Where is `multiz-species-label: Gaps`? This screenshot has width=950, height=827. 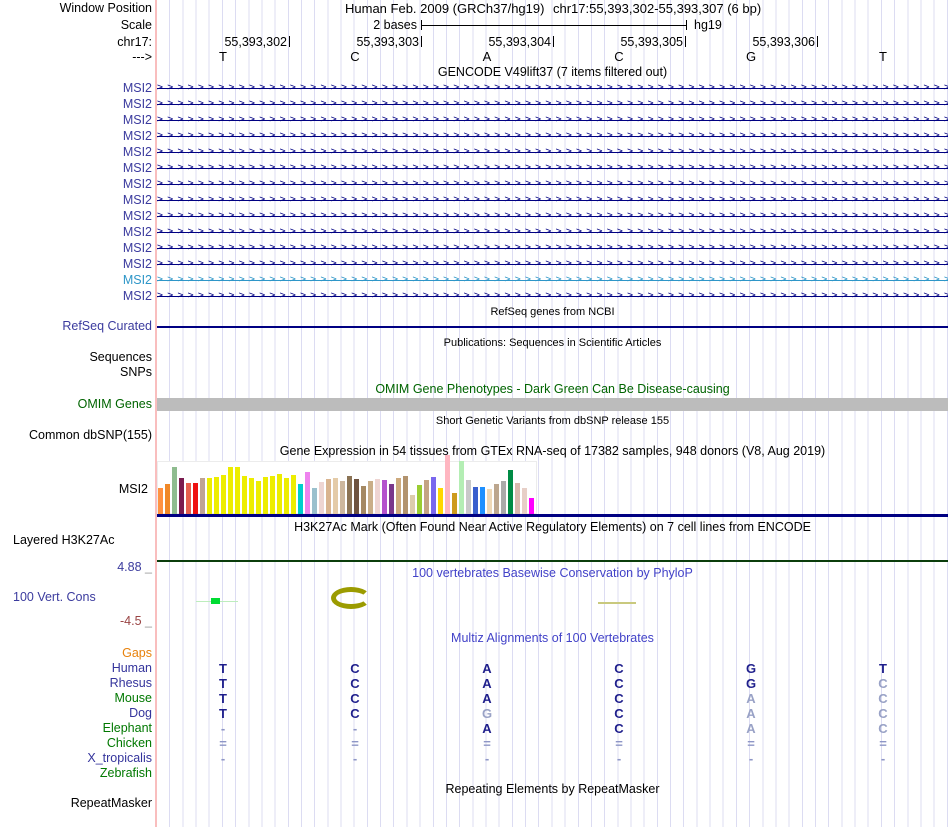 multiz-species-label: Gaps is located at coordinates (137, 653).